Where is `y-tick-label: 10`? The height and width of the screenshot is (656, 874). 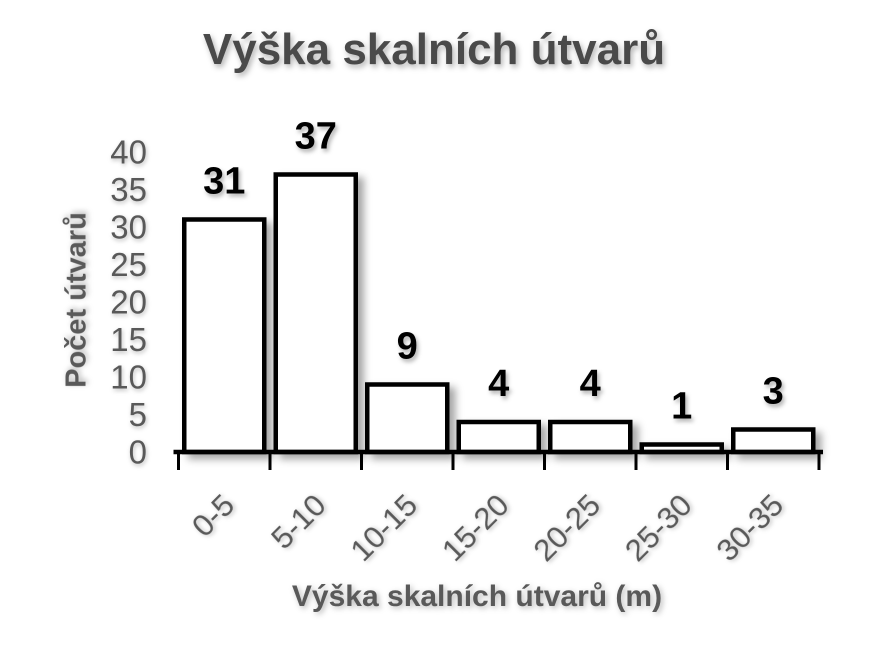
y-tick-label: 10 is located at coordinates (128, 377).